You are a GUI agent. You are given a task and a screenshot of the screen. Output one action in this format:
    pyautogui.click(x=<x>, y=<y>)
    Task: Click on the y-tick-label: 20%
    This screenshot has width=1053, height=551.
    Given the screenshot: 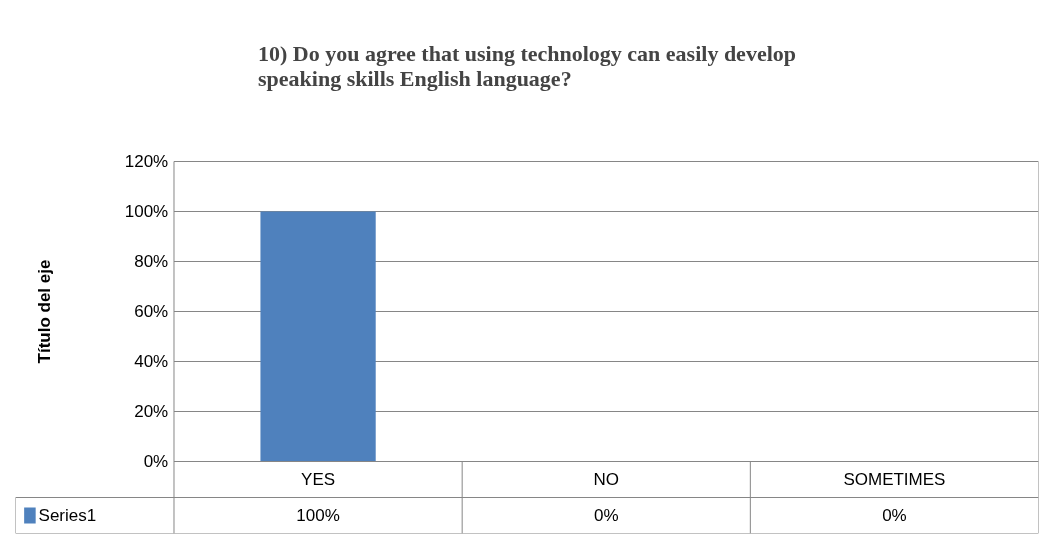 What is the action you would take?
    pyautogui.click(x=151, y=411)
    